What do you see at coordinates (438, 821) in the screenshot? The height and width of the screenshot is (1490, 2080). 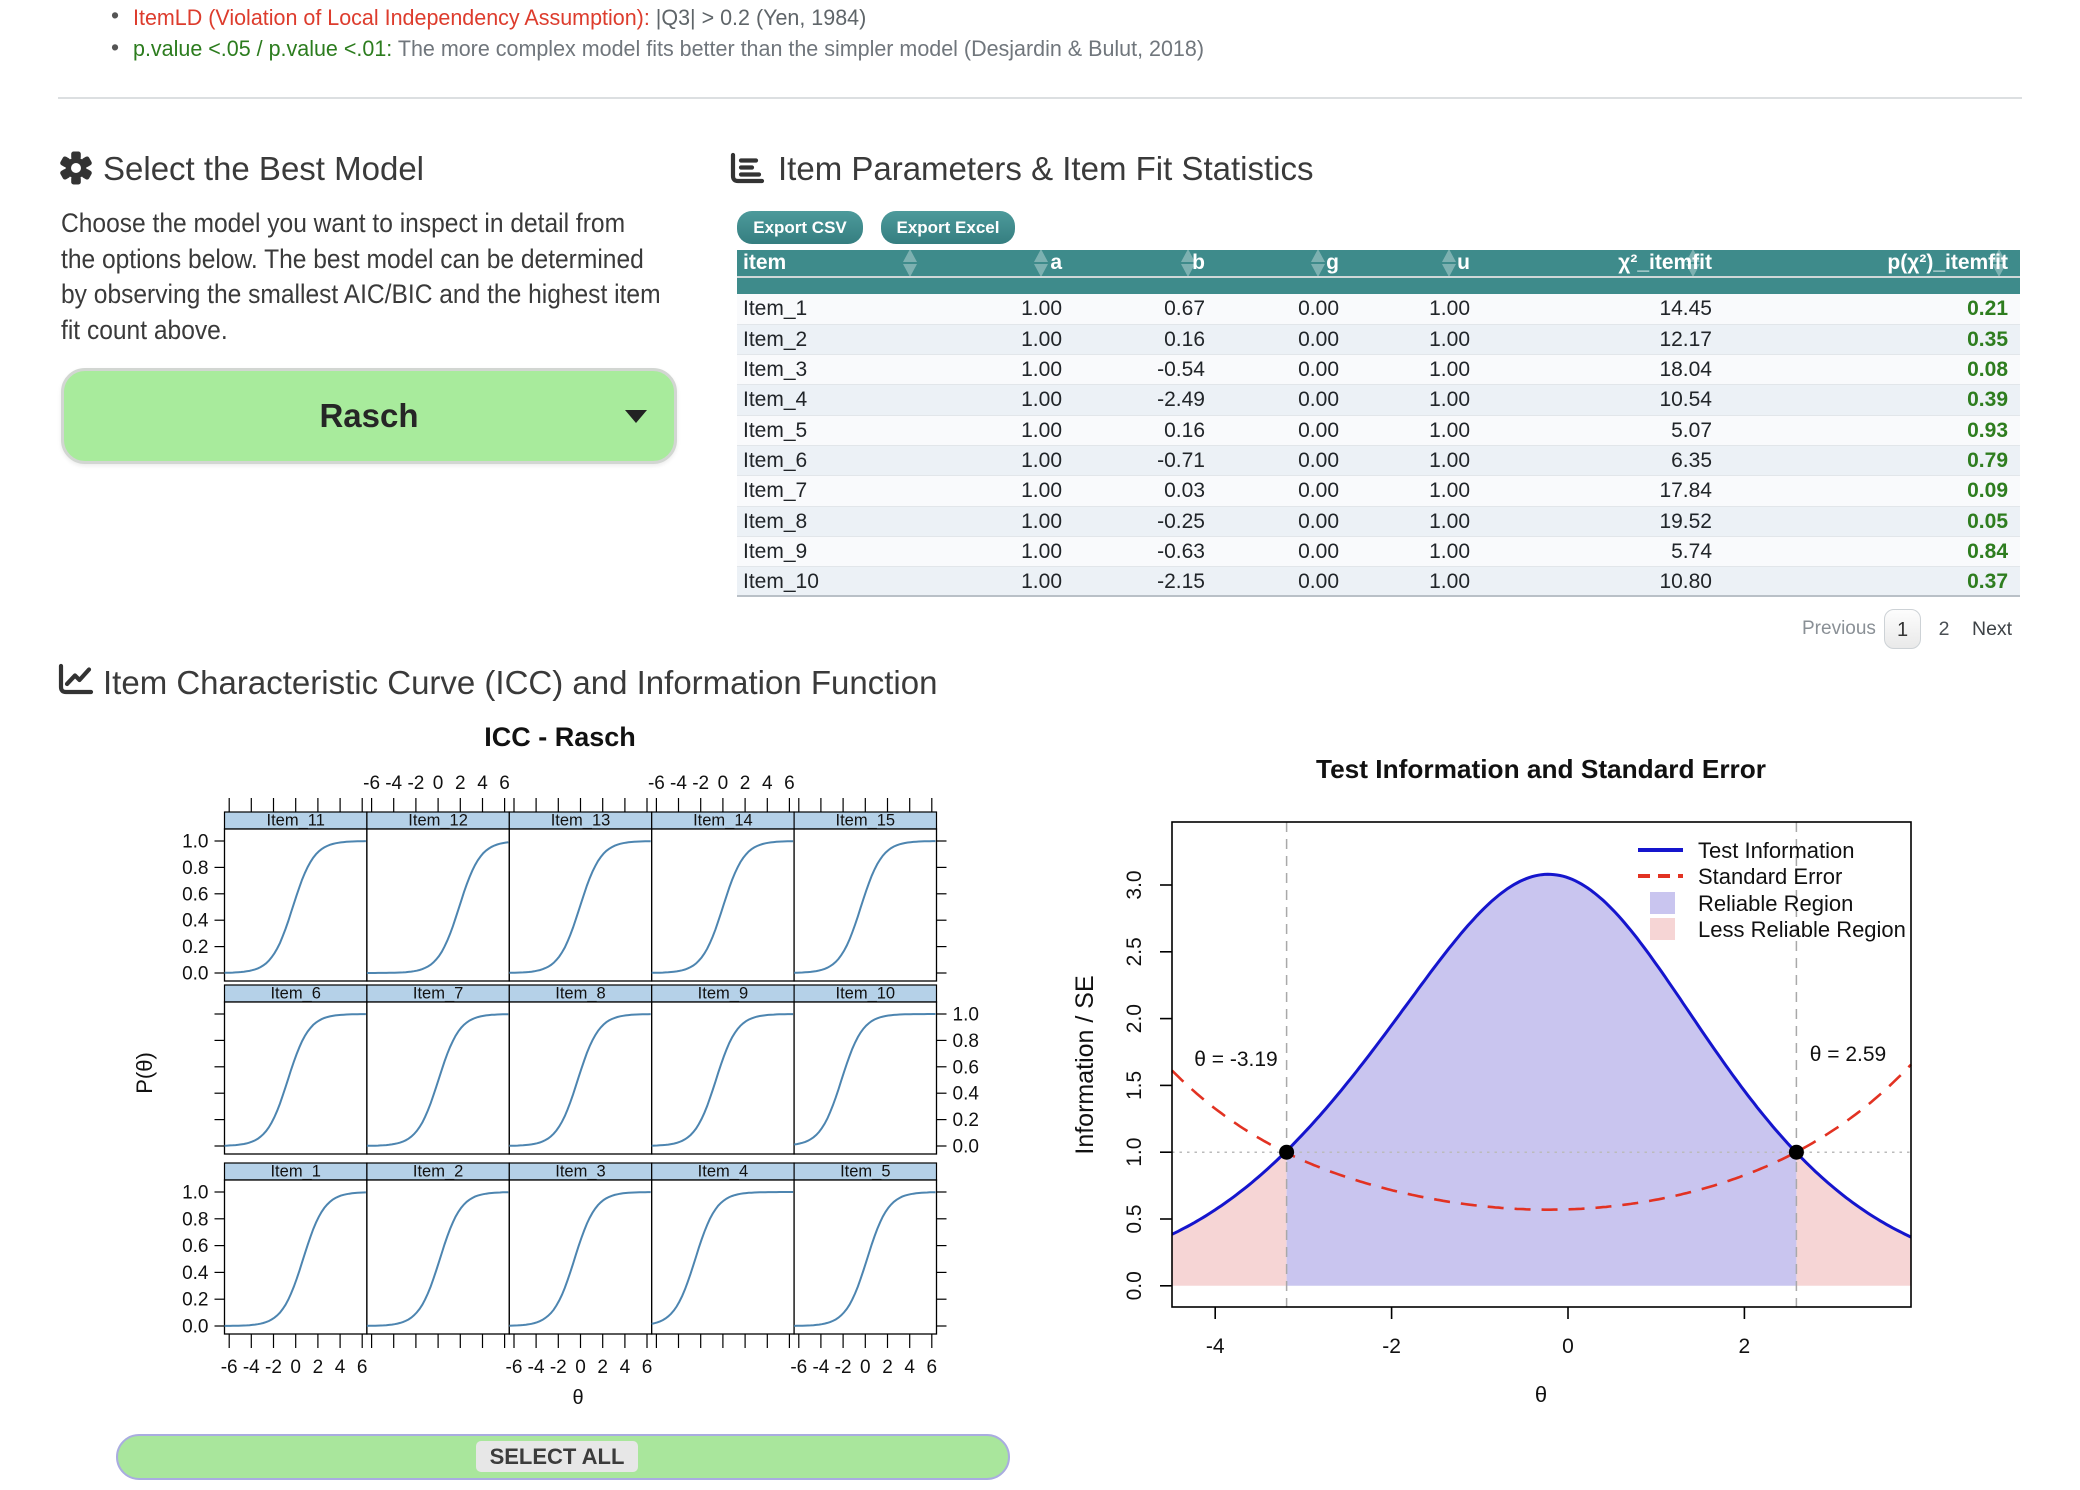 I see `svg-text: Item_12` at bounding box center [438, 821].